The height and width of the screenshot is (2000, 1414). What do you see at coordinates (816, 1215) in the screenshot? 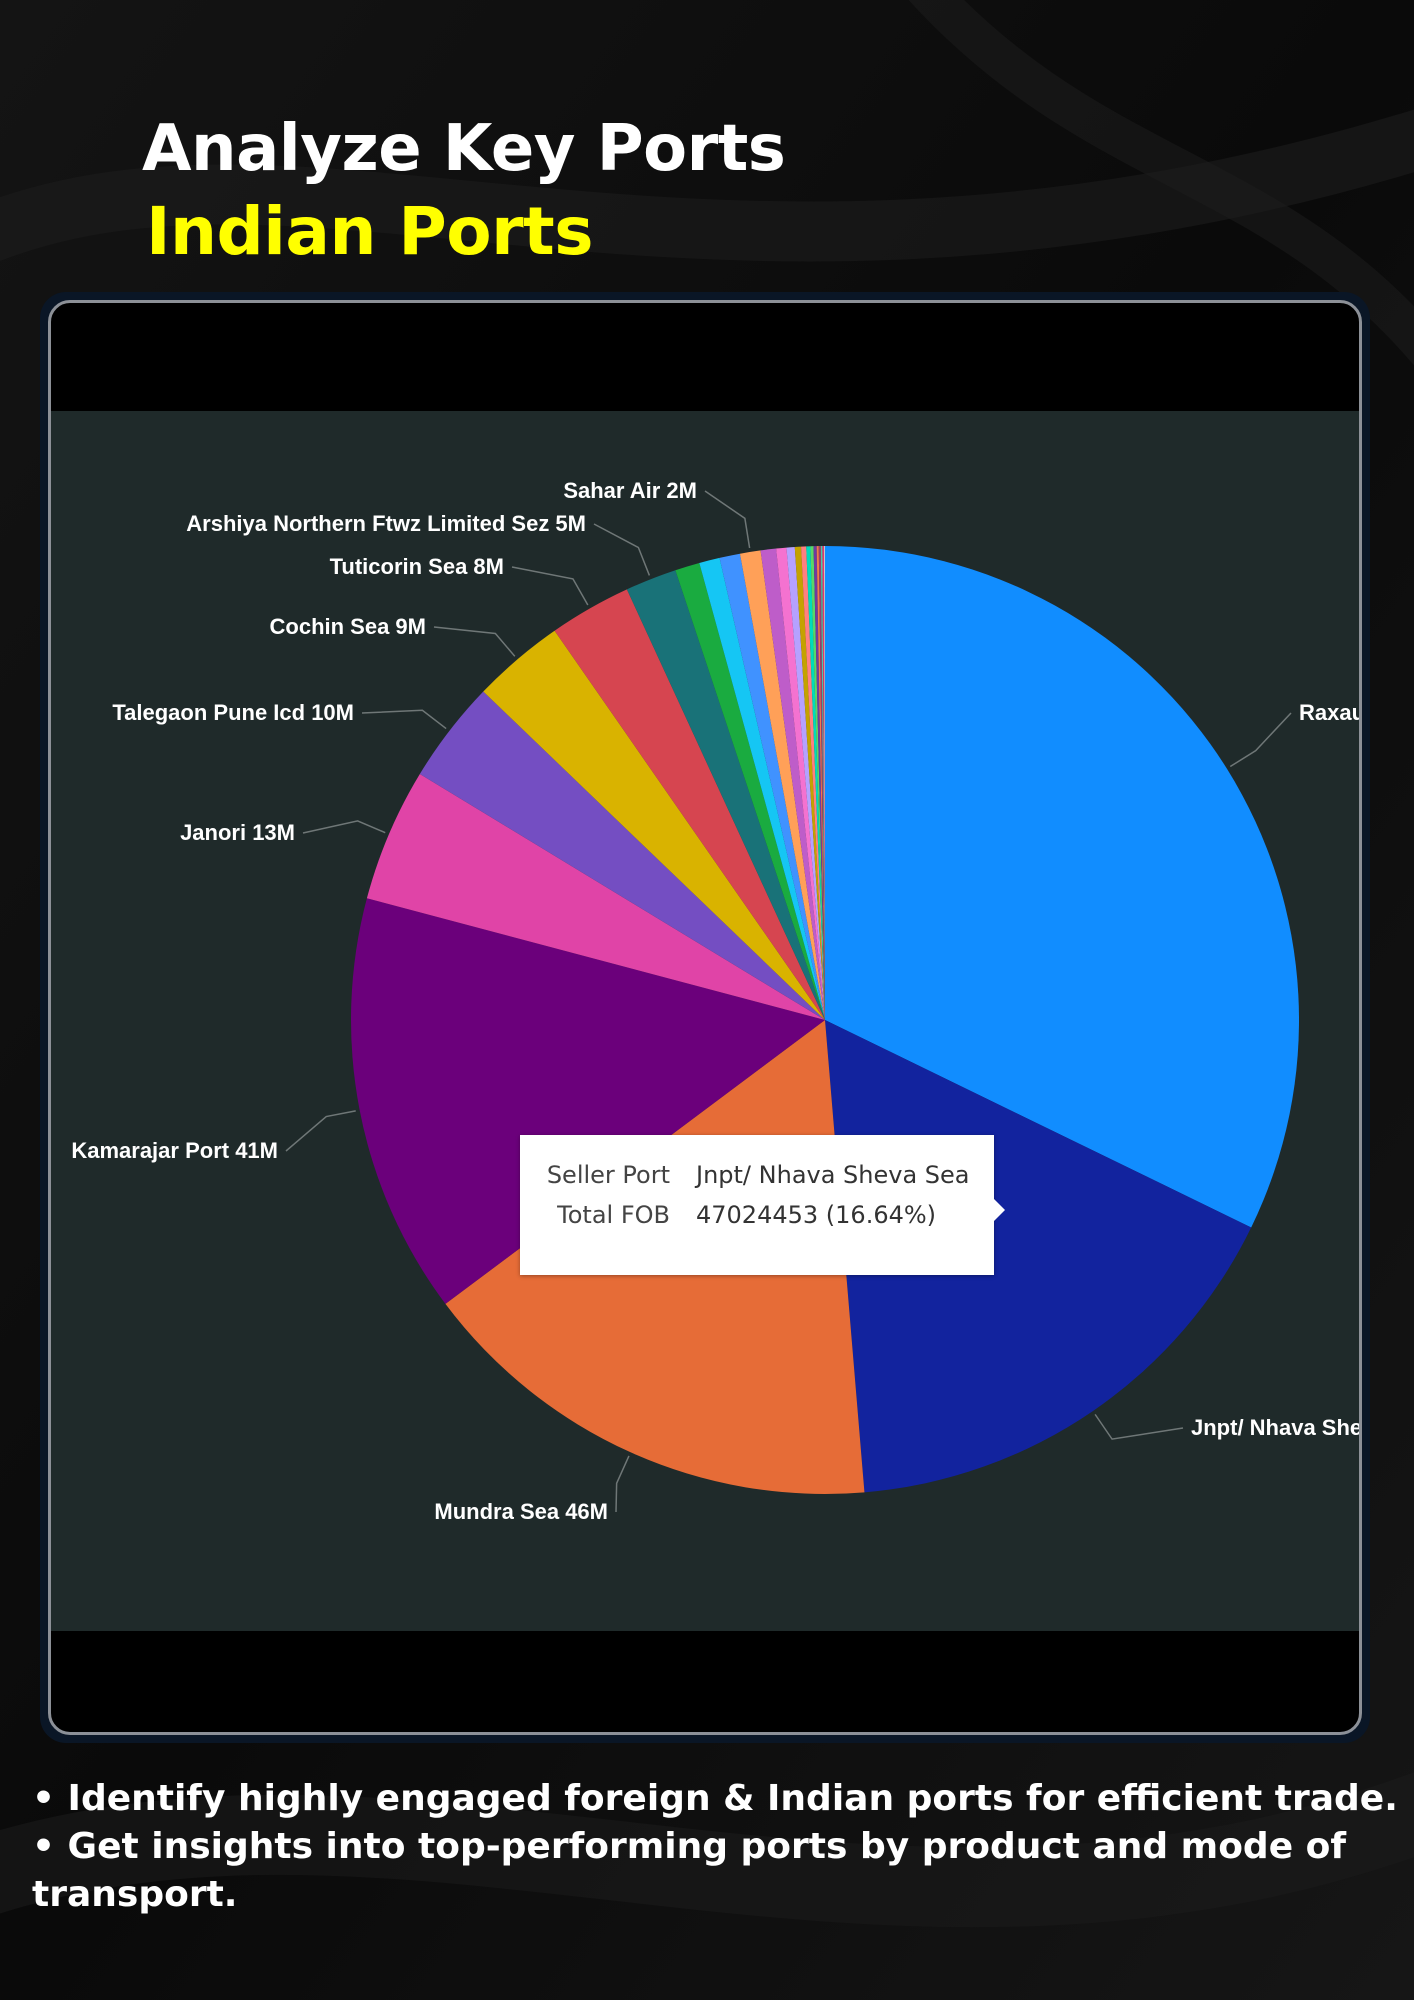
I see `tooltip-value: 47024453 (16.64%)` at bounding box center [816, 1215].